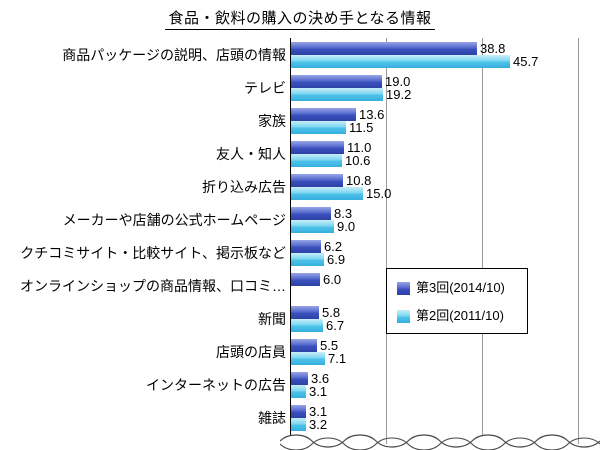  What do you see at coordinates (251, 352) in the screenshot?
I see `category-label: 店頭の店員` at bounding box center [251, 352].